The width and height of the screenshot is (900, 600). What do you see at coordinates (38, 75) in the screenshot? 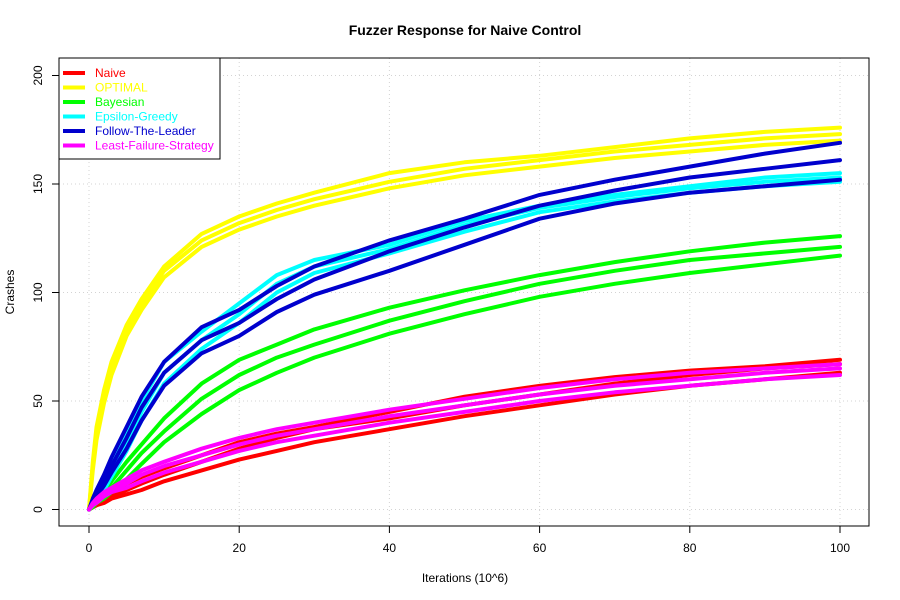
I see `y-tick-label: 200` at bounding box center [38, 75].